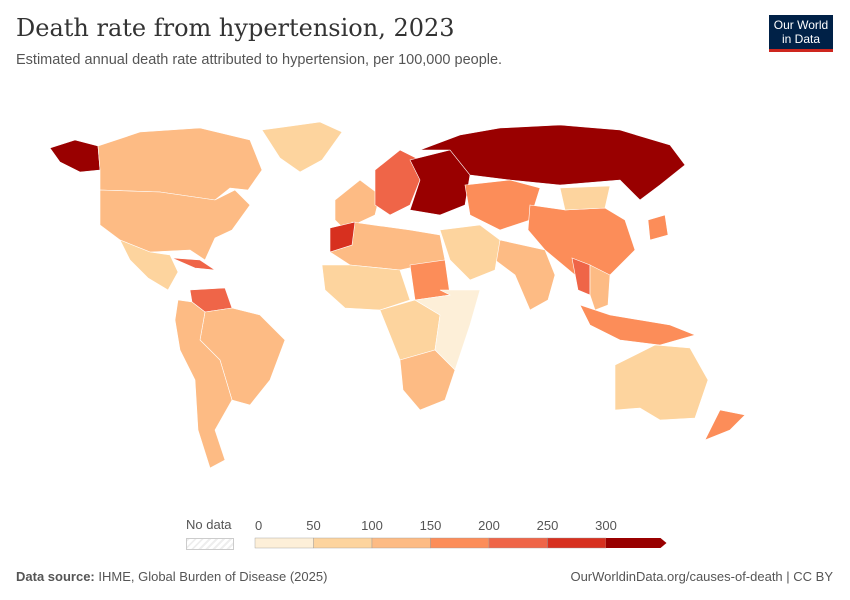  What do you see at coordinates (552, 162) in the screenshot?
I see `region-russia` at bounding box center [552, 162].